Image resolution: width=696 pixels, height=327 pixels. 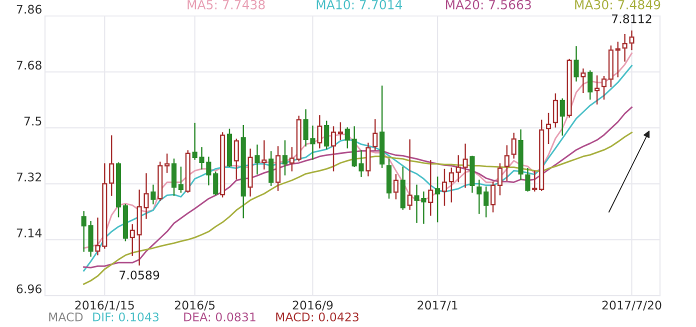 What do you see at coordinates (359, 5) in the screenshot?
I see `text: MA10: 7.7014` at bounding box center [359, 5].